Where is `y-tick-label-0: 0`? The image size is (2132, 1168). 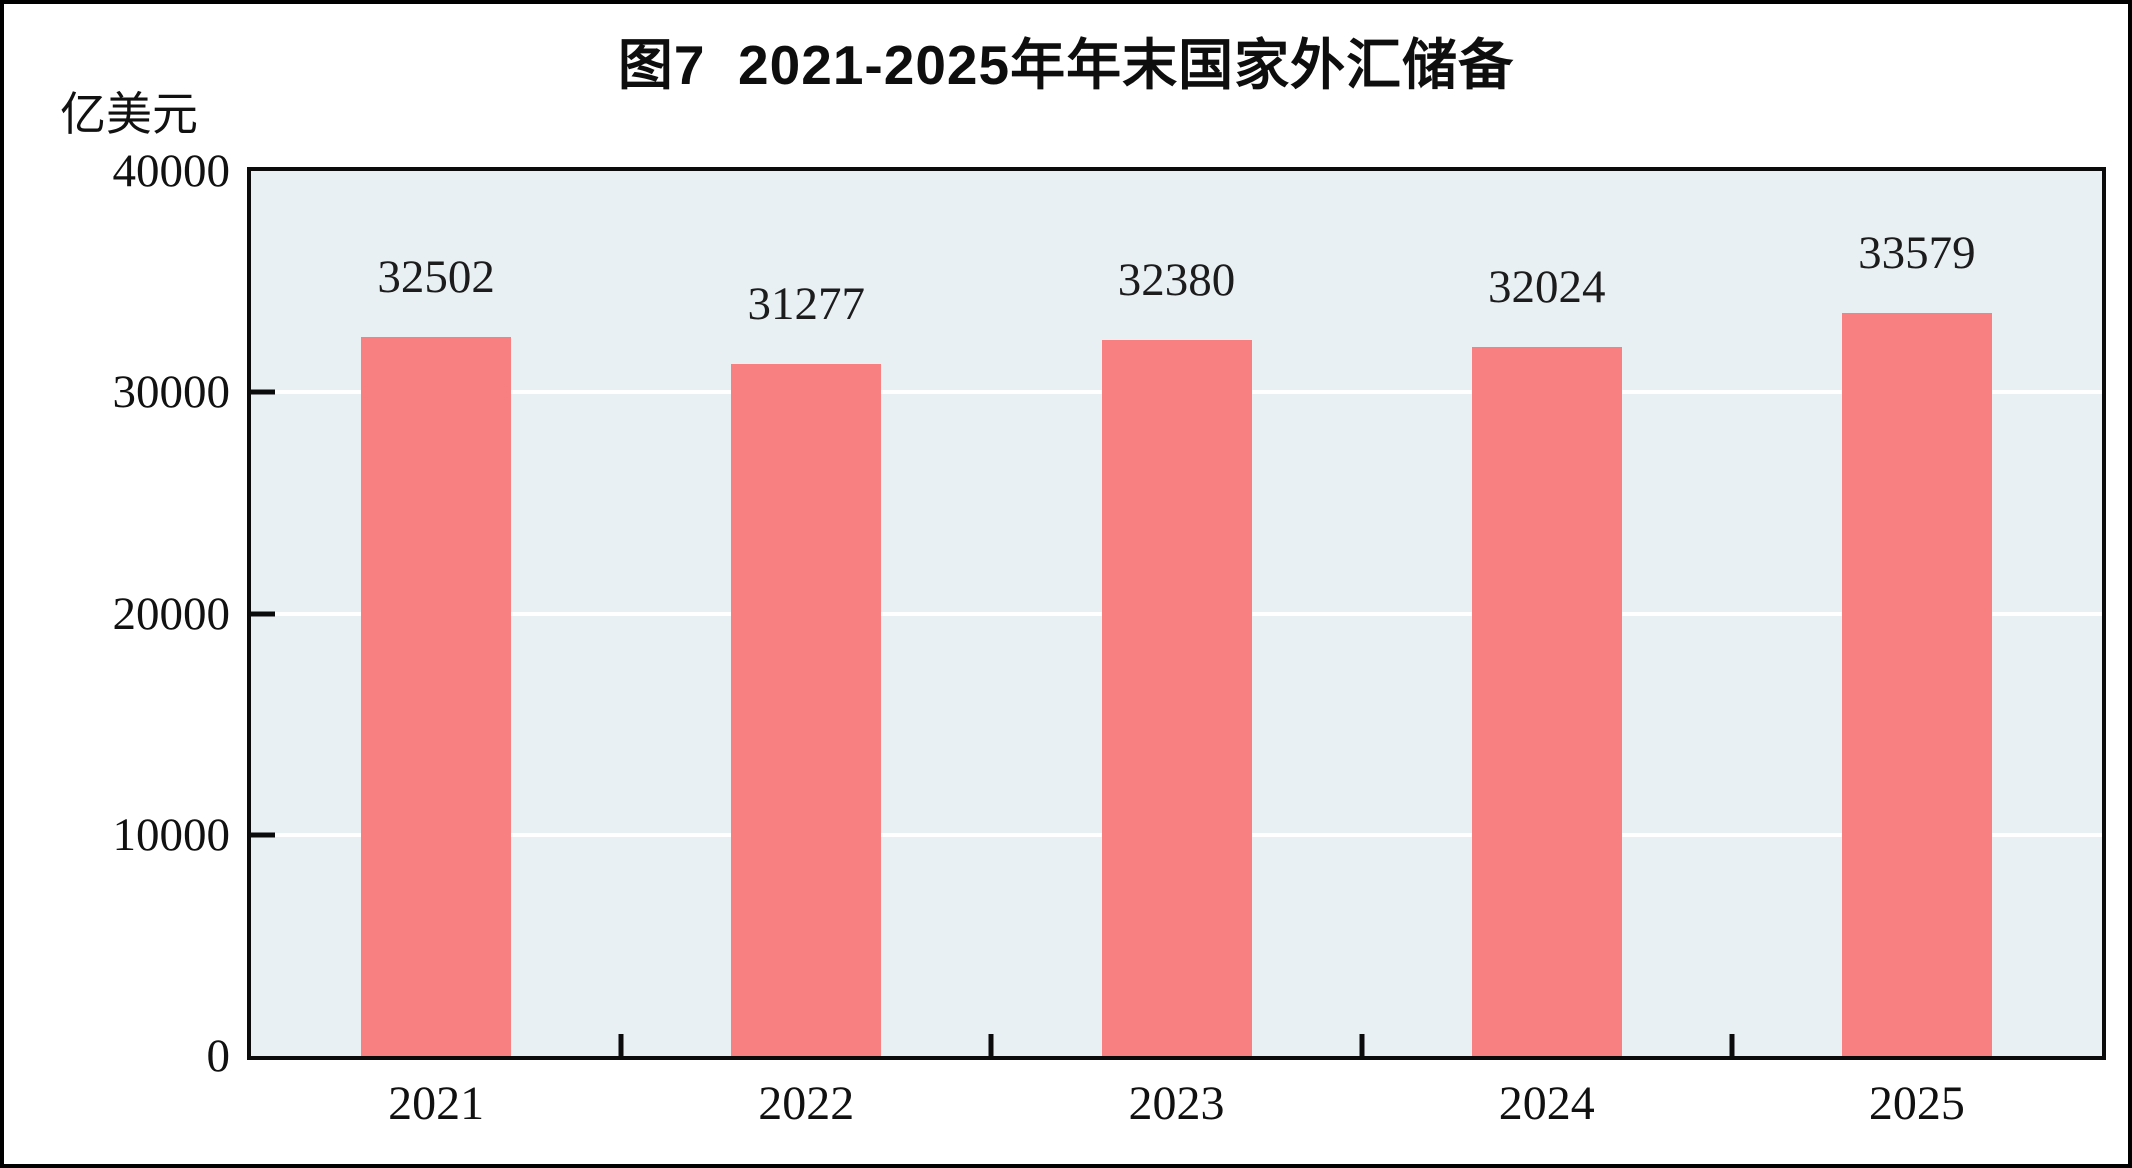
y-tick-label-0: 0 is located at coordinates (218, 1056).